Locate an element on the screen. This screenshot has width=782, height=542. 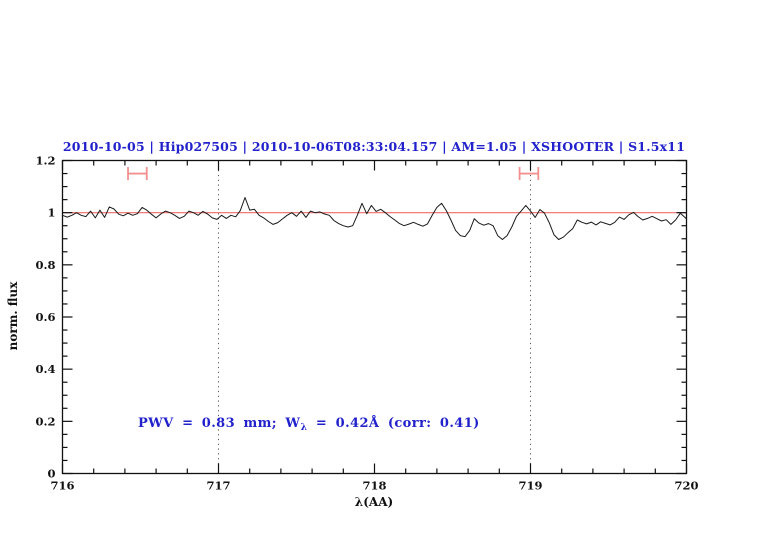
pwv-annotation-subscript: λ is located at coordinates (303, 427).